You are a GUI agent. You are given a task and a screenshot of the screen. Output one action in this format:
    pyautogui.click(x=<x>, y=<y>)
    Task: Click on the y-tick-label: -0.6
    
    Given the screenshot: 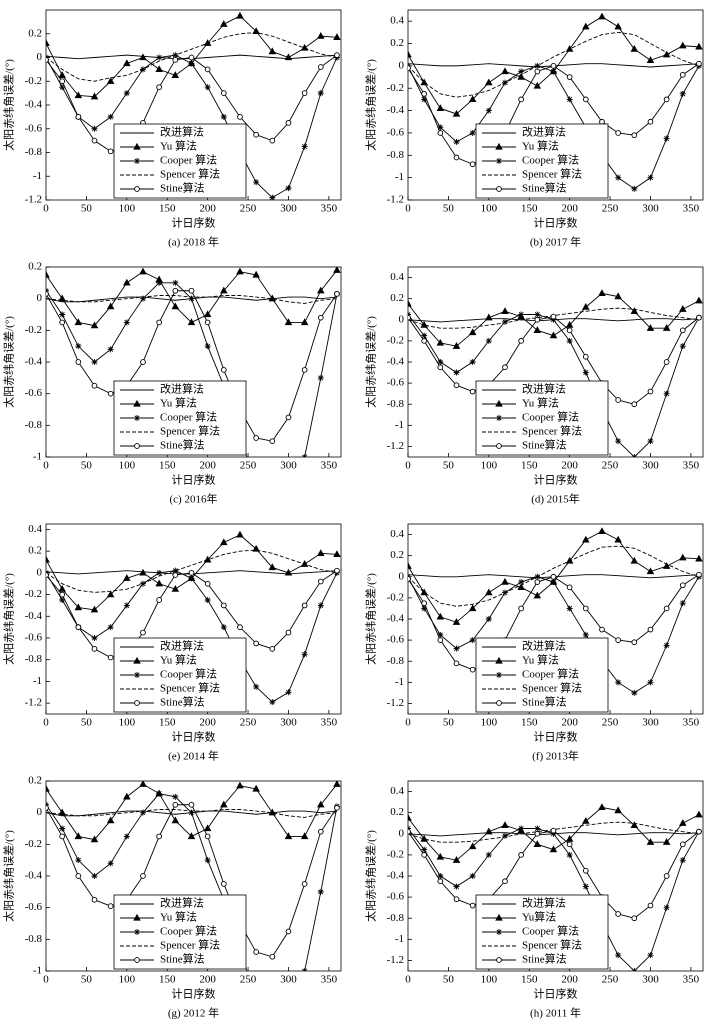 What is the action you would take?
    pyautogui.click(x=34, y=128)
    